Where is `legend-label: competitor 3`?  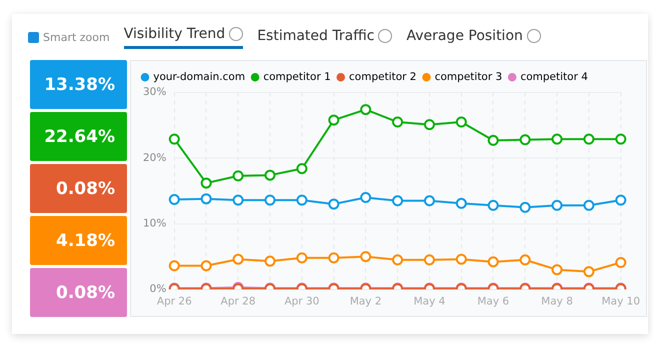 legend-label: competitor 3 is located at coordinates (468, 76).